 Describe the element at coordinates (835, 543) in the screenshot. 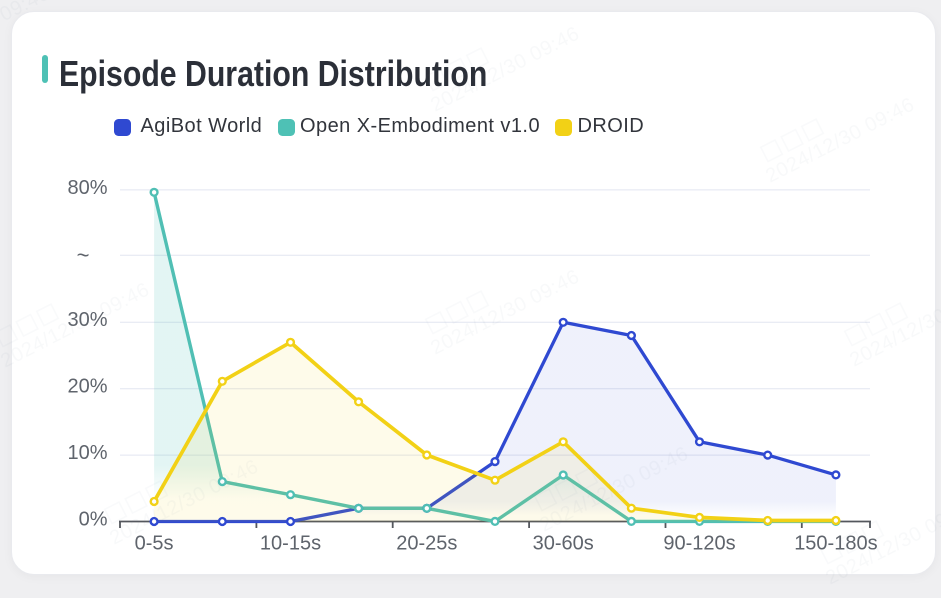

I see `svg-text: 150-180s` at that location.